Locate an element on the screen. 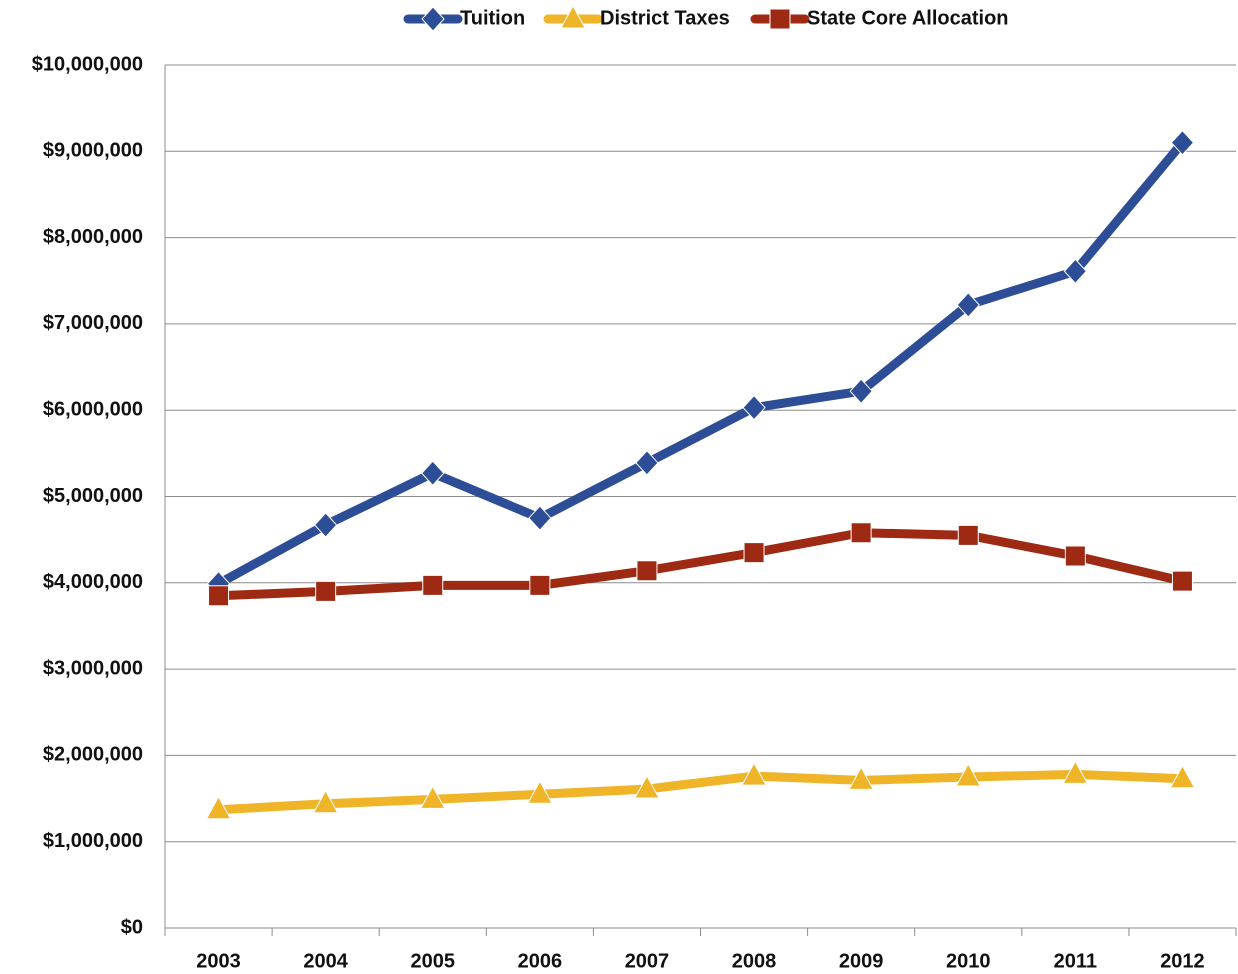 The height and width of the screenshot is (974, 1238). x-tick-label: 2009 is located at coordinates (861, 961).